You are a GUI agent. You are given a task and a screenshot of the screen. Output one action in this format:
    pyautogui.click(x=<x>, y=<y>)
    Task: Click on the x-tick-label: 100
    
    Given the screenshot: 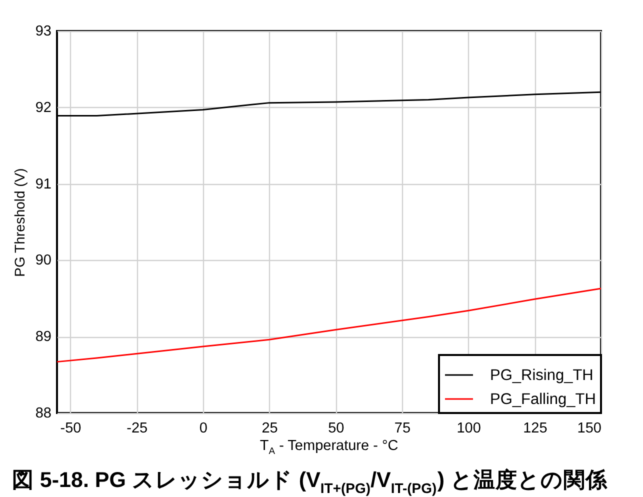 What is the action you would take?
    pyautogui.click(x=468, y=428)
    